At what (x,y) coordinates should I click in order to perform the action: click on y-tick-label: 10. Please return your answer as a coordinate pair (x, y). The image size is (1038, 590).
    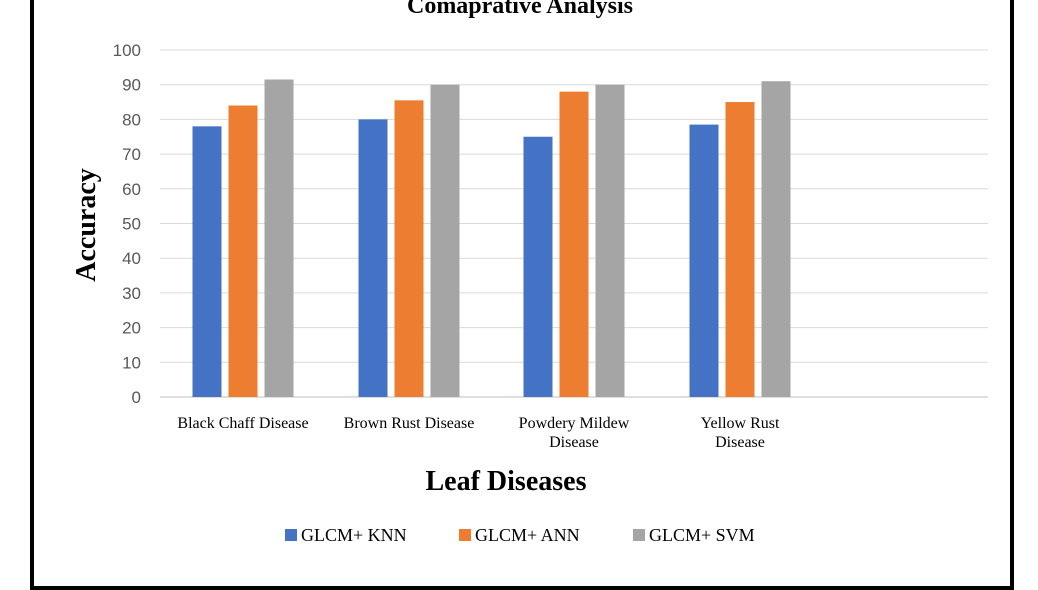
    Looking at the image, I should click on (131, 362).